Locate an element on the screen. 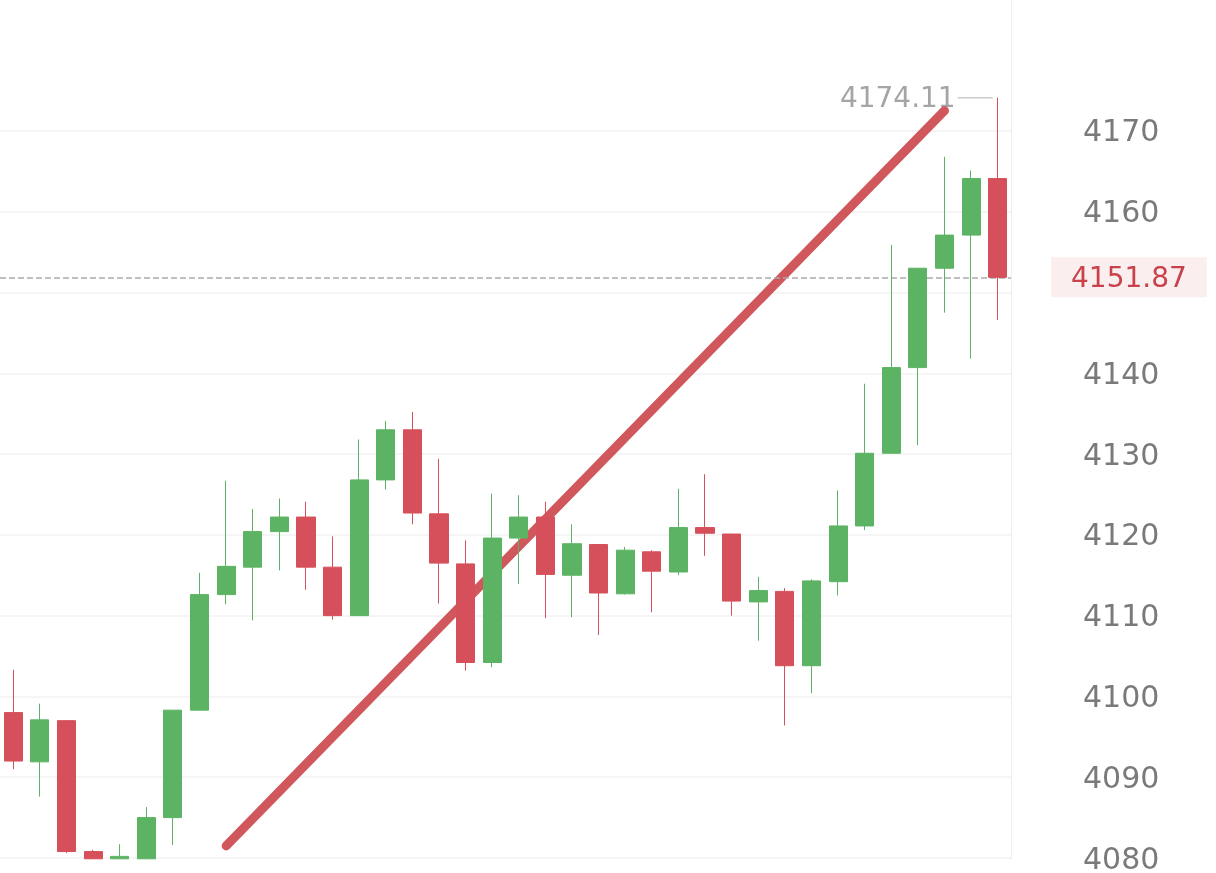  annotation: 4174.11 is located at coordinates (897, 98).